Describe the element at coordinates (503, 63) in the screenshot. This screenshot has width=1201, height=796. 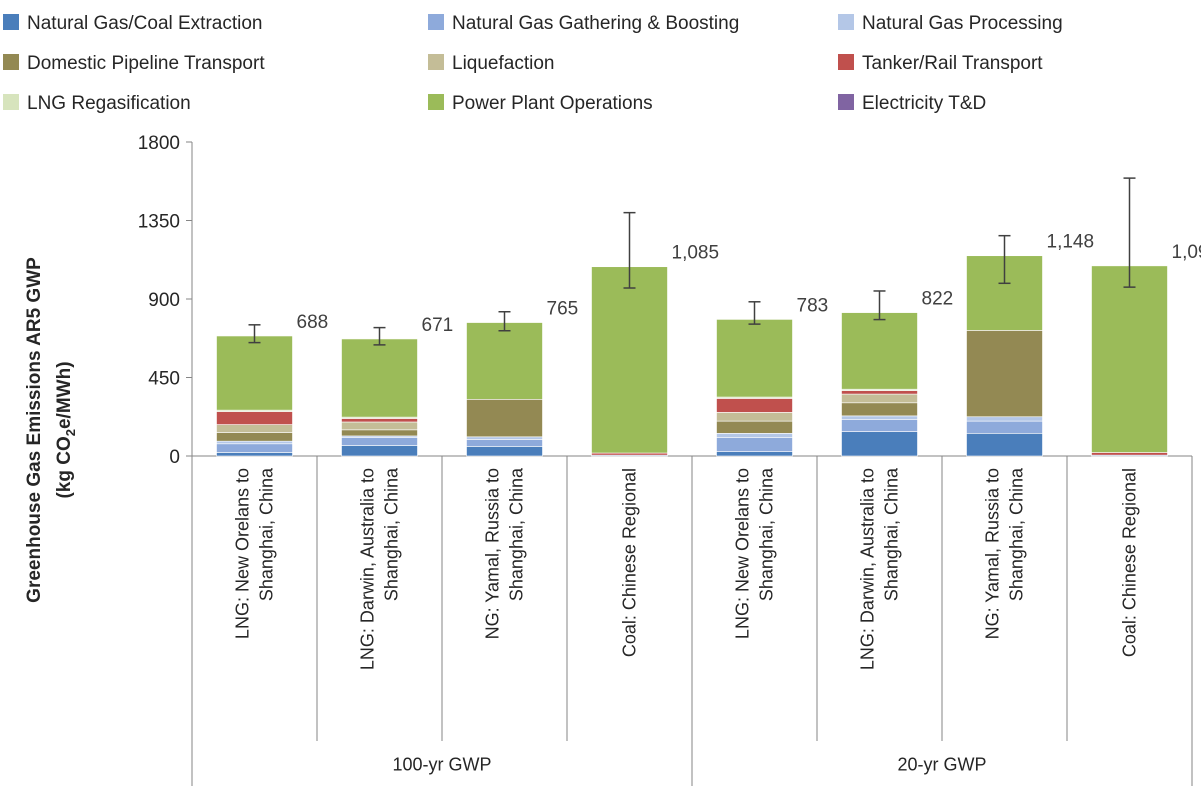
I see `legend-label-4: Liquefaction` at that location.